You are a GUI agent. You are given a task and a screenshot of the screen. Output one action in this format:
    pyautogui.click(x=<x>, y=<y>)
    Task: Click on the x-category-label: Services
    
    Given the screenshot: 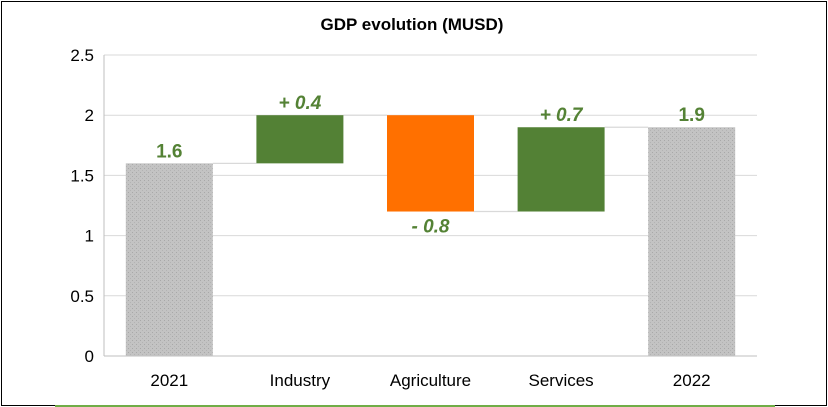 What is the action you would take?
    pyautogui.click(x=561, y=380)
    